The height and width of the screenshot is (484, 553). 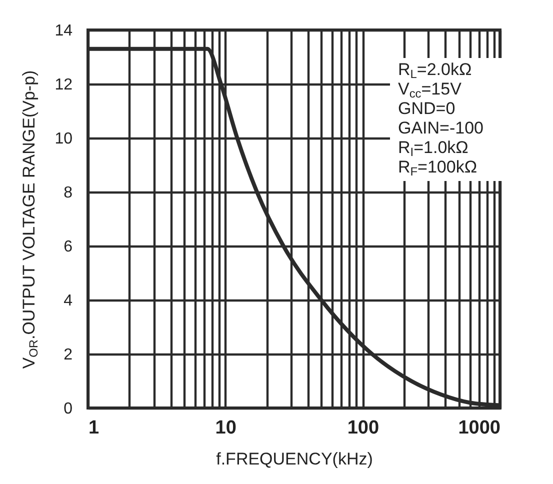 What do you see at coordinates (63, 31) in the screenshot?
I see `y-tick-label: 14` at bounding box center [63, 31].